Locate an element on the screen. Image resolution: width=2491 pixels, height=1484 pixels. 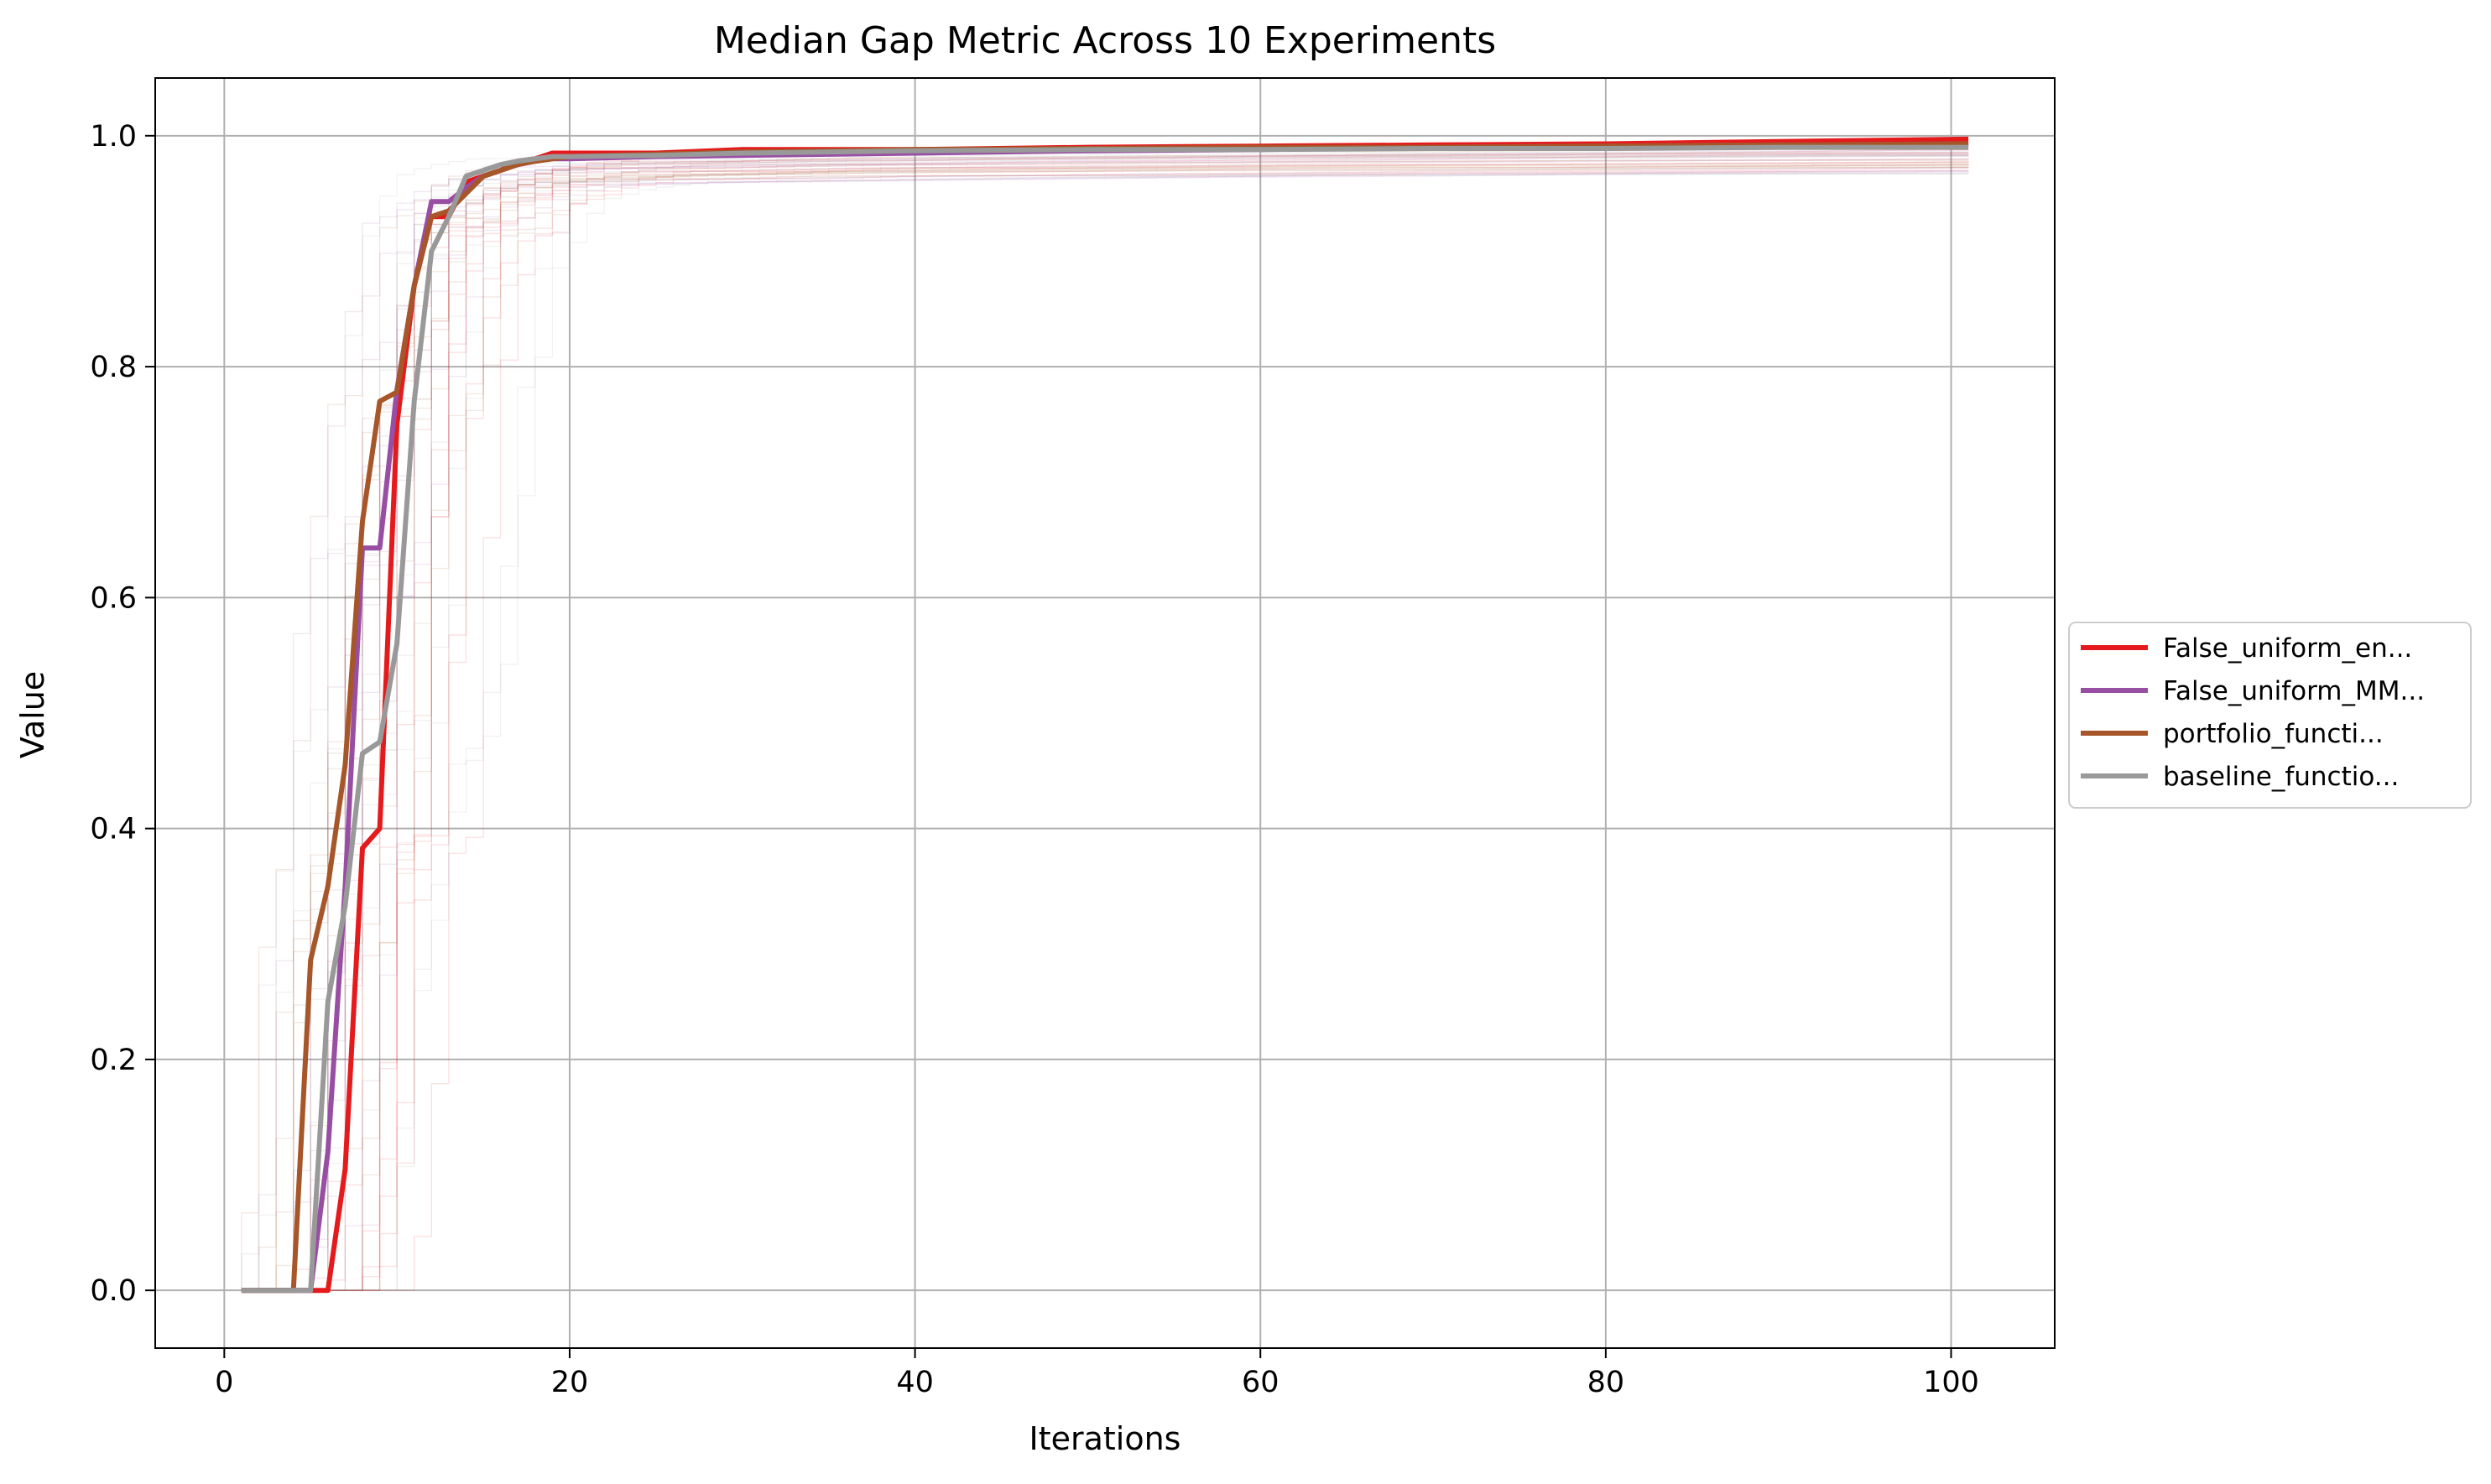
y-axis-ticks: 0.0 0.2 0.4 0.6 0.8 1.0 is located at coordinates (122, 714).